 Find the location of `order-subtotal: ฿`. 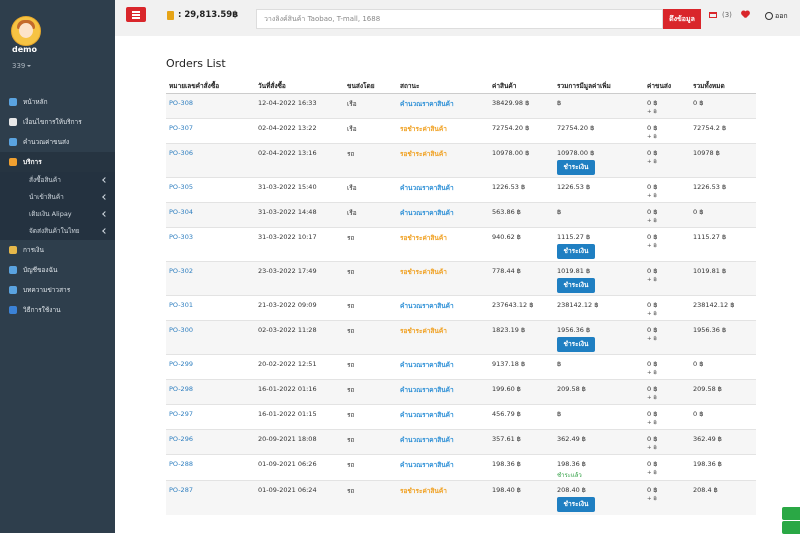

order-subtotal: ฿ is located at coordinates (559, 212).